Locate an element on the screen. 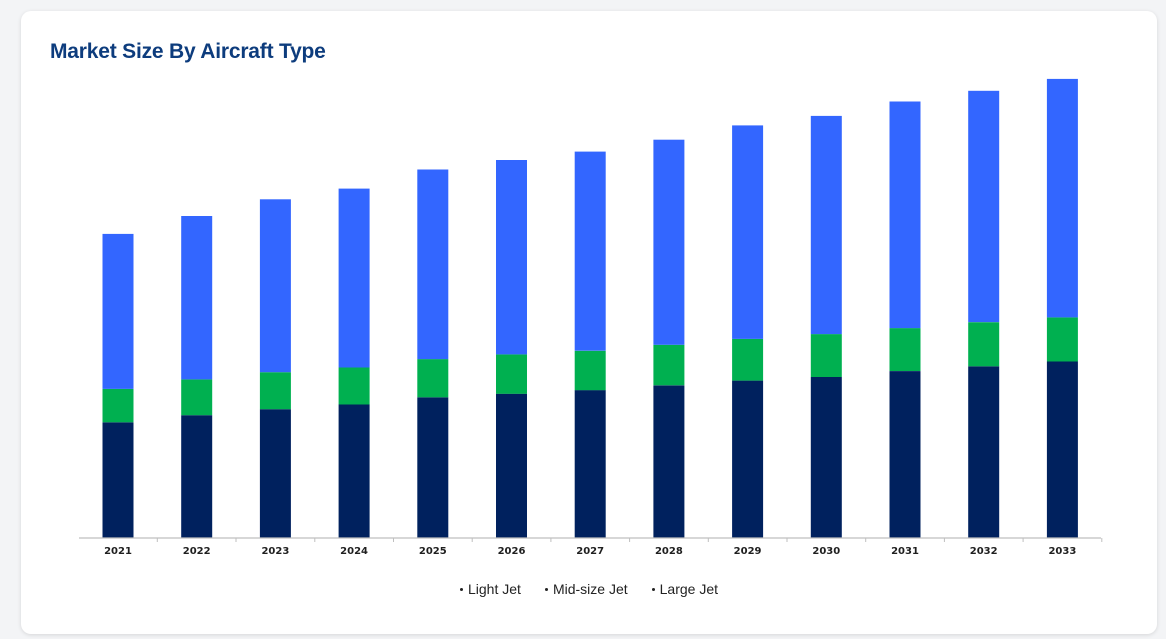 The image size is (1166, 639). bar-large-jet-2030 is located at coordinates (826, 225).